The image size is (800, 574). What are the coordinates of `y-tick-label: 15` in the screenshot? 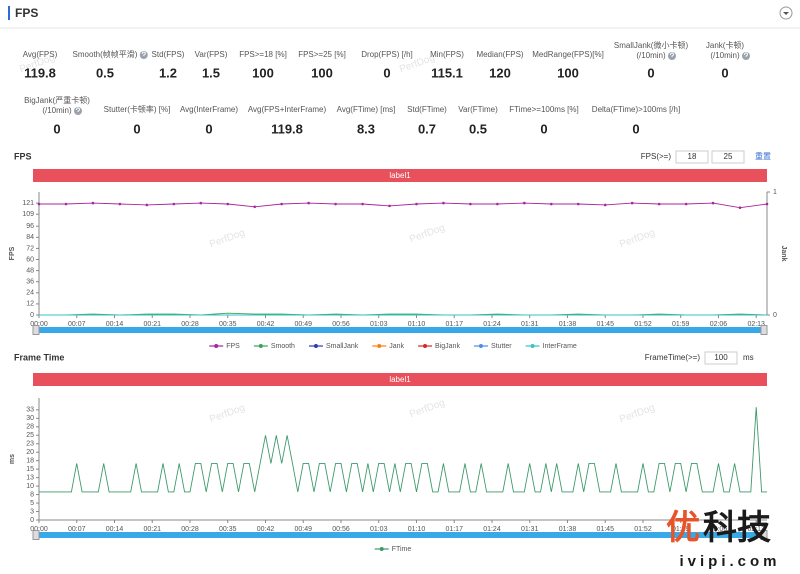 It's located at (30, 469).